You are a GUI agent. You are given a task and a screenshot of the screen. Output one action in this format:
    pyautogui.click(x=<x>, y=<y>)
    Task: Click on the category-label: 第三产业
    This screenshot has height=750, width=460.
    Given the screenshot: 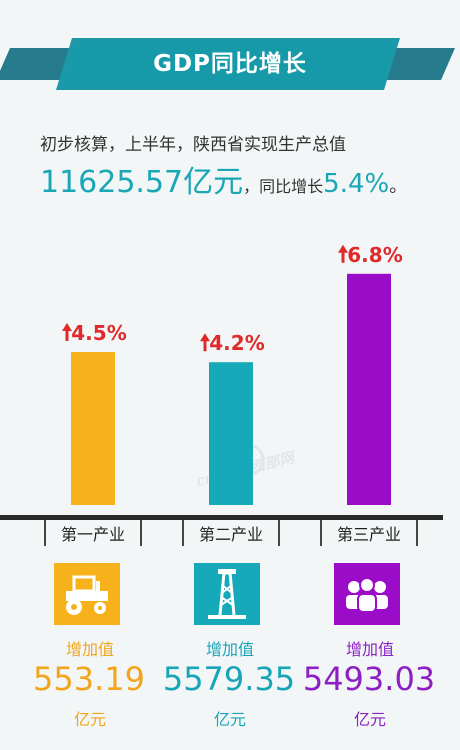 What is the action you would take?
    pyautogui.click(x=369, y=534)
    